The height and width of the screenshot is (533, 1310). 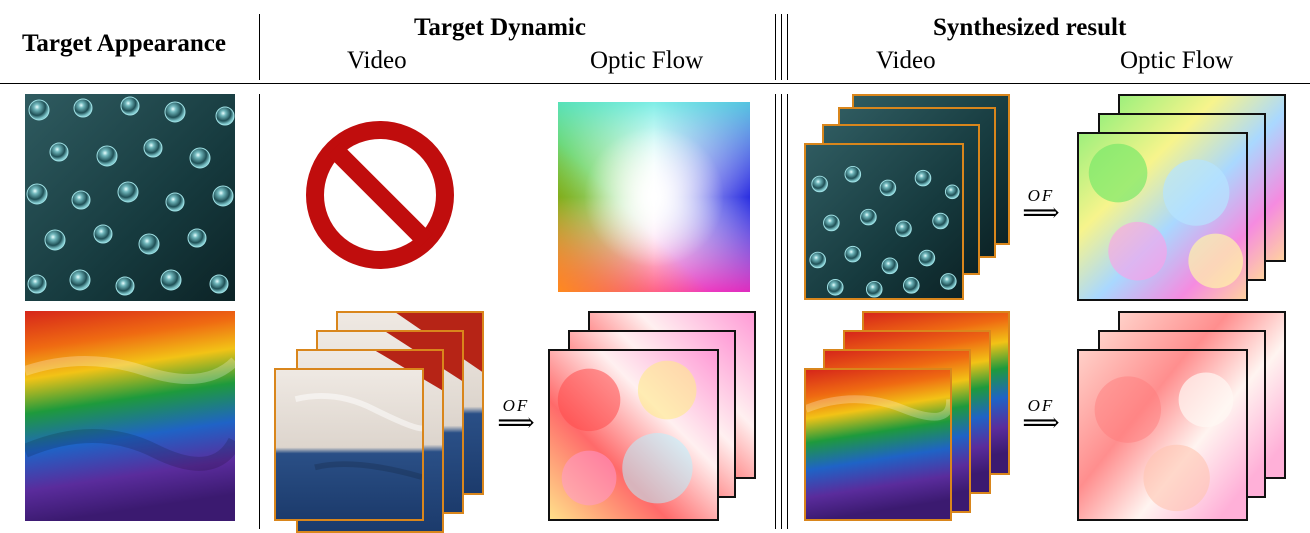 I want to click on header-optic-flow-synth: Optic Flow, so click(x=1177, y=60).